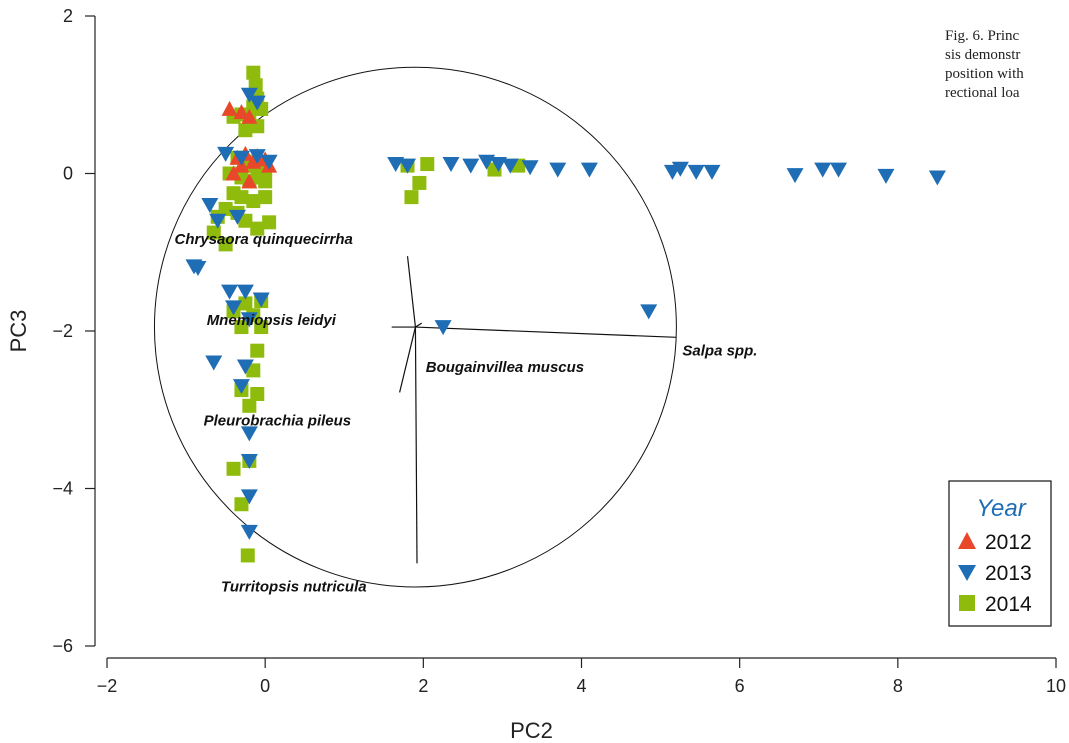 The height and width of the screenshot is (743, 1069). What do you see at coordinates (272, 320) in the screenshot?
I see `loading-label: Mnemiopsis leidyi` at bounding box center [272, 320].